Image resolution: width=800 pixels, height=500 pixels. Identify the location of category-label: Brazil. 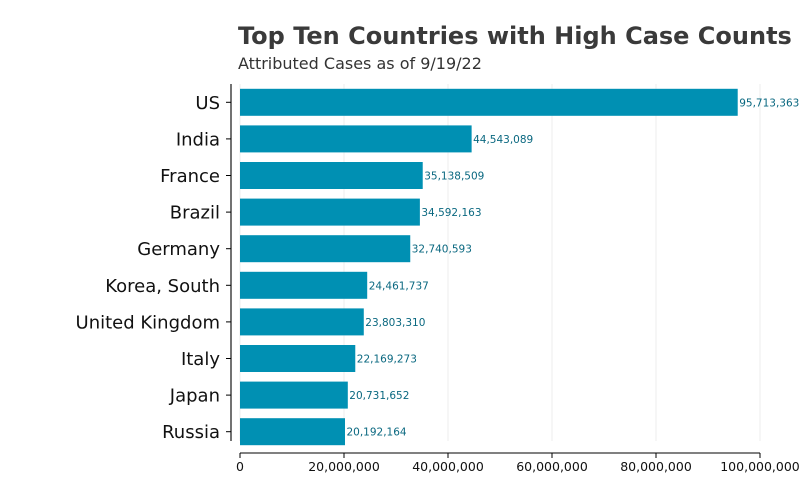
(195, 213).